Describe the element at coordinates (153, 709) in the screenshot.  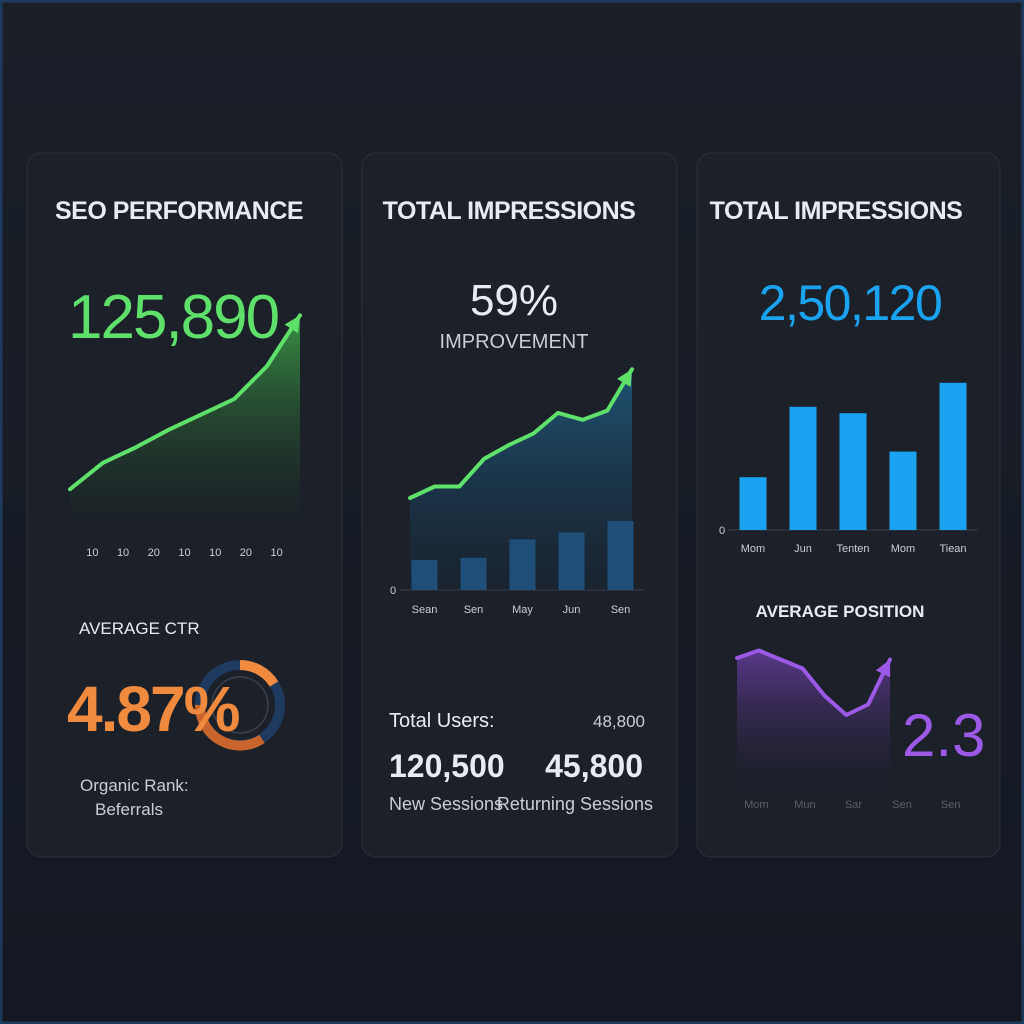
I see `metric-value: 4.87%` at that location.